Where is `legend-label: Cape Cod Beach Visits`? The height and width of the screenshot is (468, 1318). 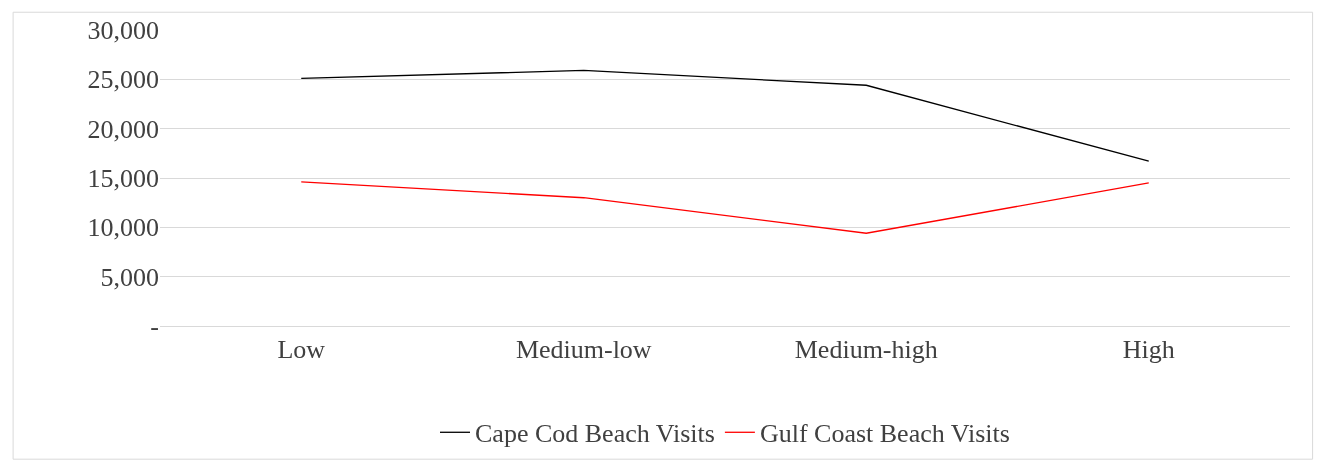
legend-label: Cape Cod Beach Visits is located at coordinates (595, 434).